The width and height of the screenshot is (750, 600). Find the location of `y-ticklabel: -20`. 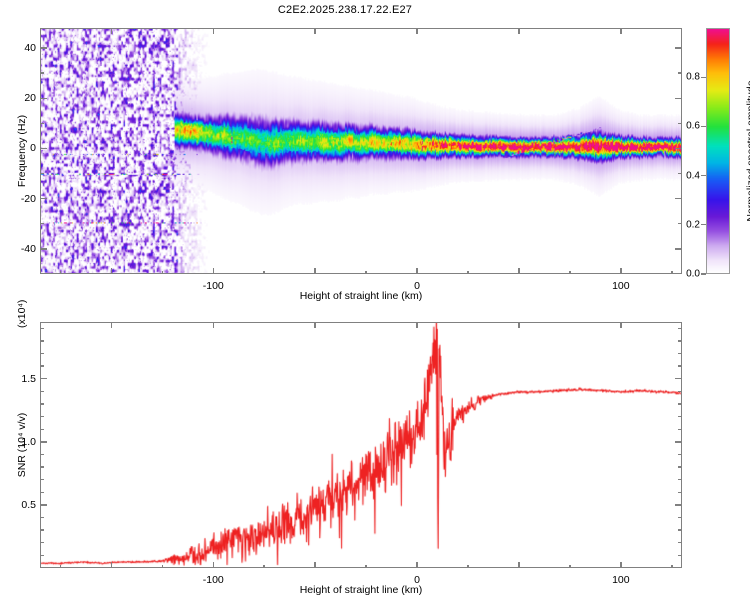

y-ticklabel: -20 is located at coordinates (28, 198).